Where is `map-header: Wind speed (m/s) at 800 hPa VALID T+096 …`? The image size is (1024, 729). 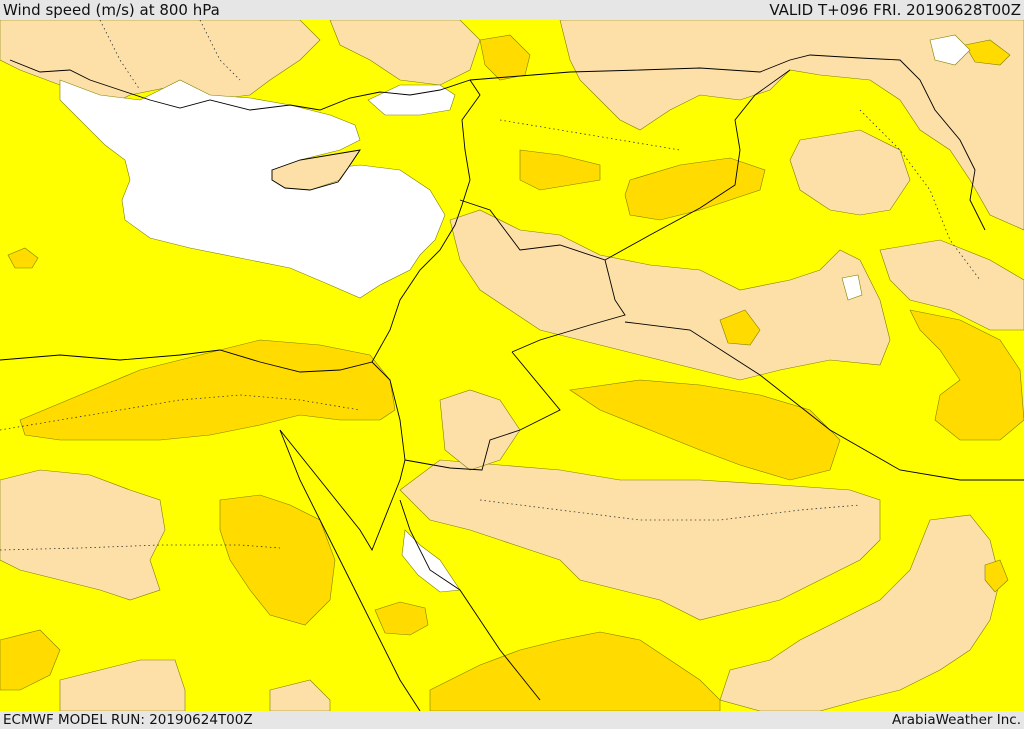 map-header: Wind speed (m/s) at 800 hPa VALID T+096 … is located at coordinates (512, 10).